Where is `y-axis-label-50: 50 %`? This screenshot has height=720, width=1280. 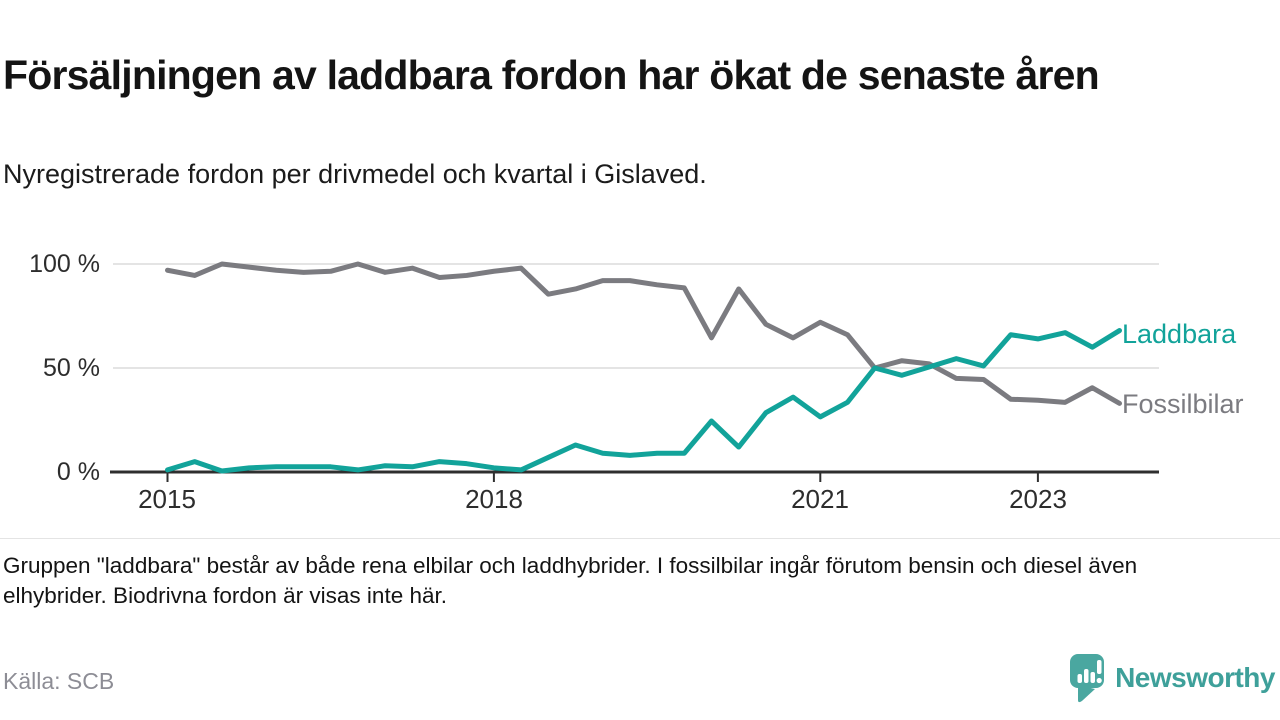 y-axis-label-50: 50 % is located at coordinates (71, 368).